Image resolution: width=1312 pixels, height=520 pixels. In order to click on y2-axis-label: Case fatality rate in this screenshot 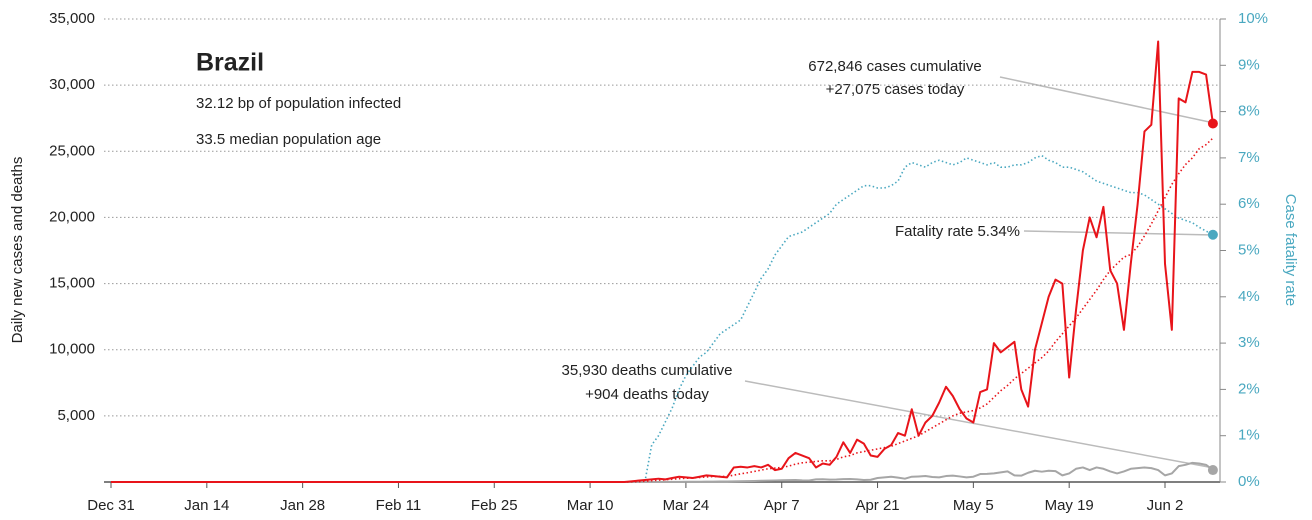, I will do `click(1290, 250)`.